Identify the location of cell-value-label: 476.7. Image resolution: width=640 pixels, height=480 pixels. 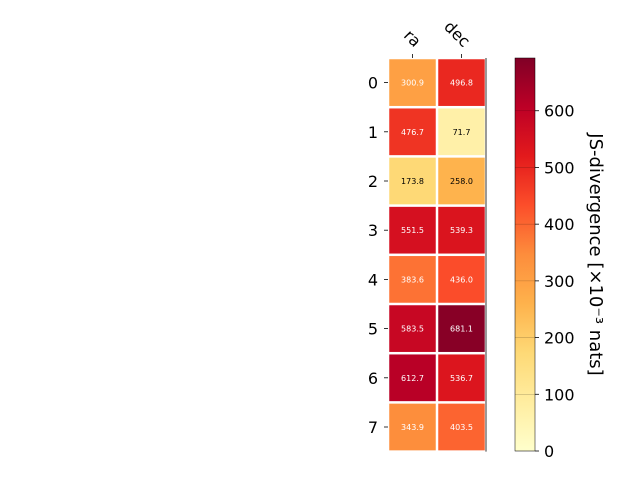
(412, 132).